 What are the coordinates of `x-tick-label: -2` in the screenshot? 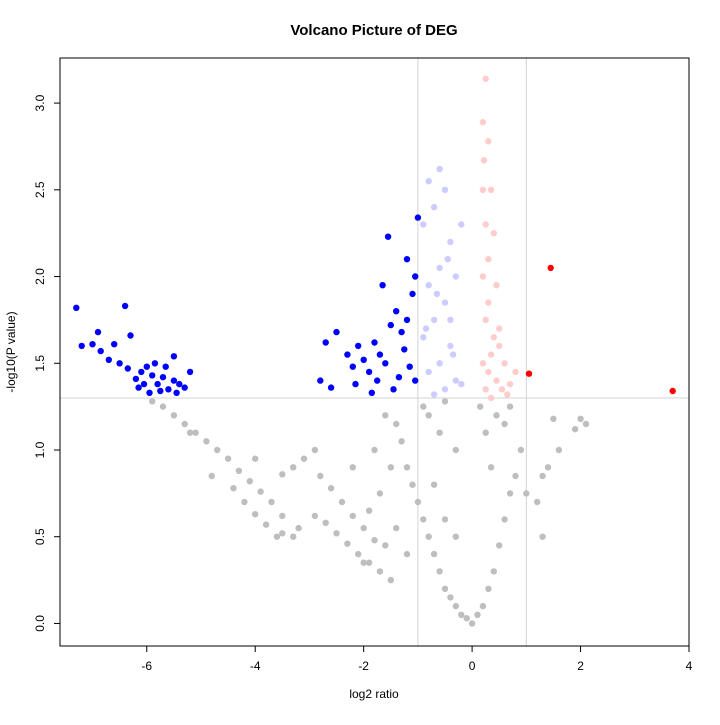 It's located at (363, 666).